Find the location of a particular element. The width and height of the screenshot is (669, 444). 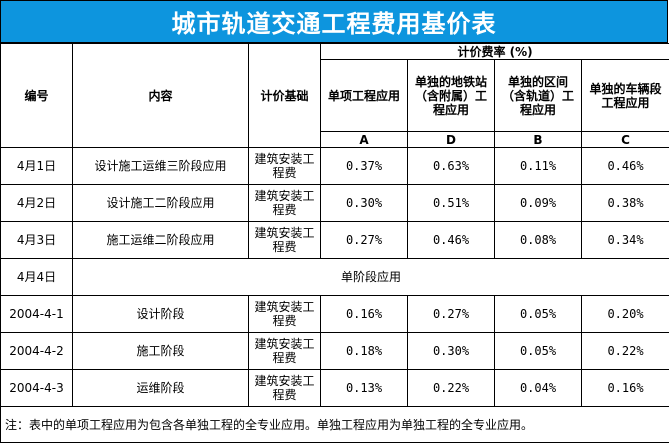

row-rate-c: 0.16% is located at coordinates (624, 388).